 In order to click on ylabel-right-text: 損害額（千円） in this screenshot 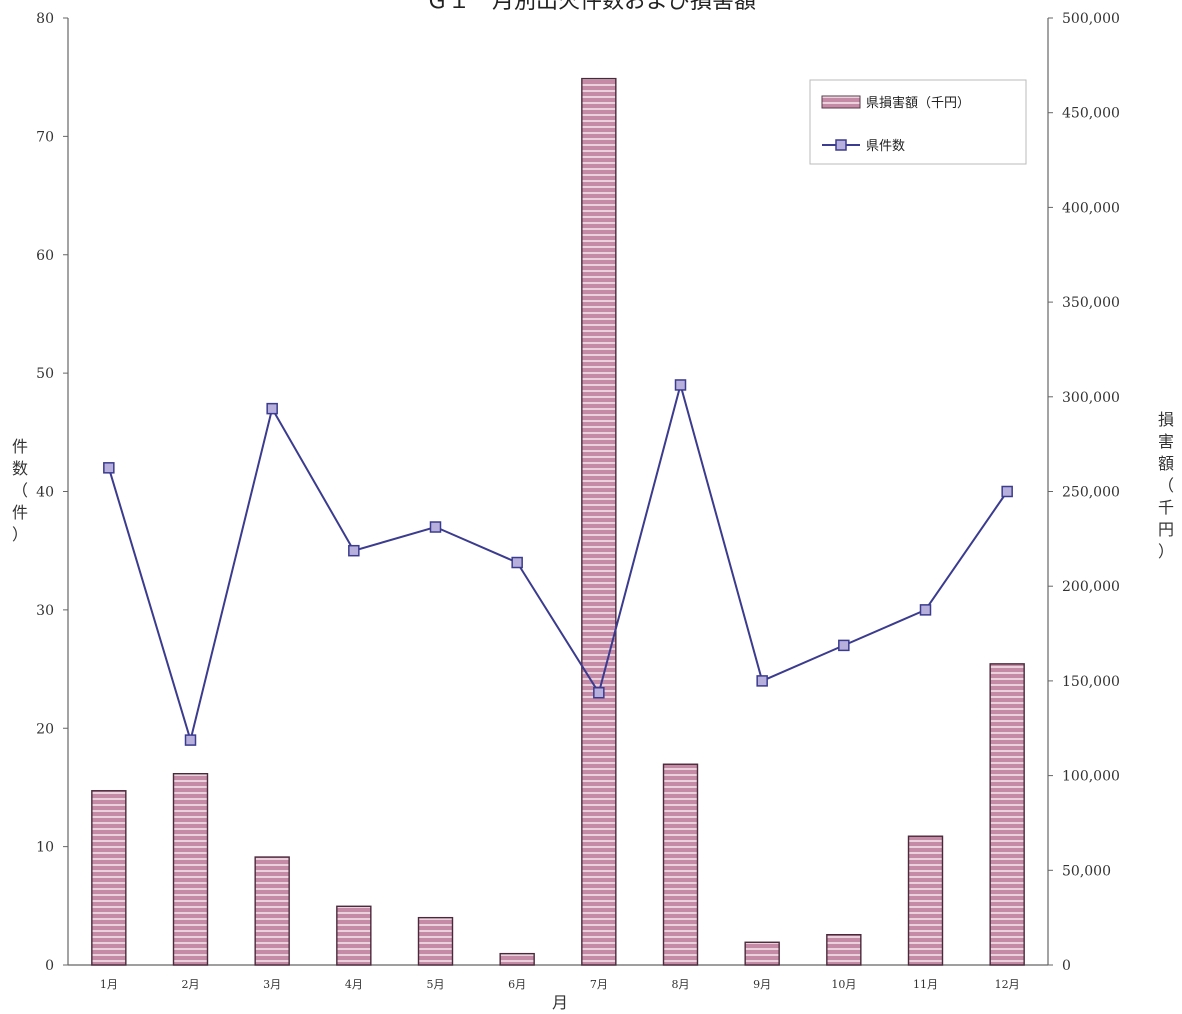, I will do `click(1166, 485)`.